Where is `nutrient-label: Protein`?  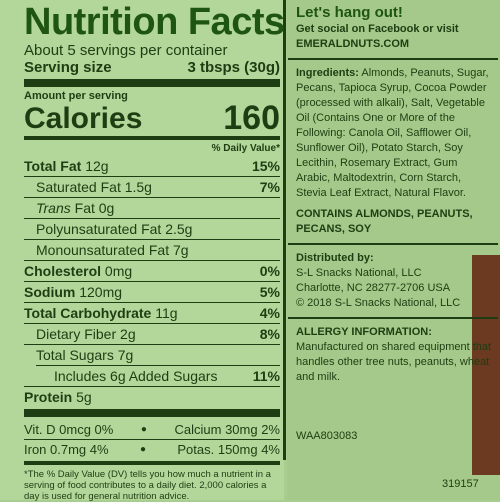
nutrient-label: Protein is located at coordinates (48, 397).